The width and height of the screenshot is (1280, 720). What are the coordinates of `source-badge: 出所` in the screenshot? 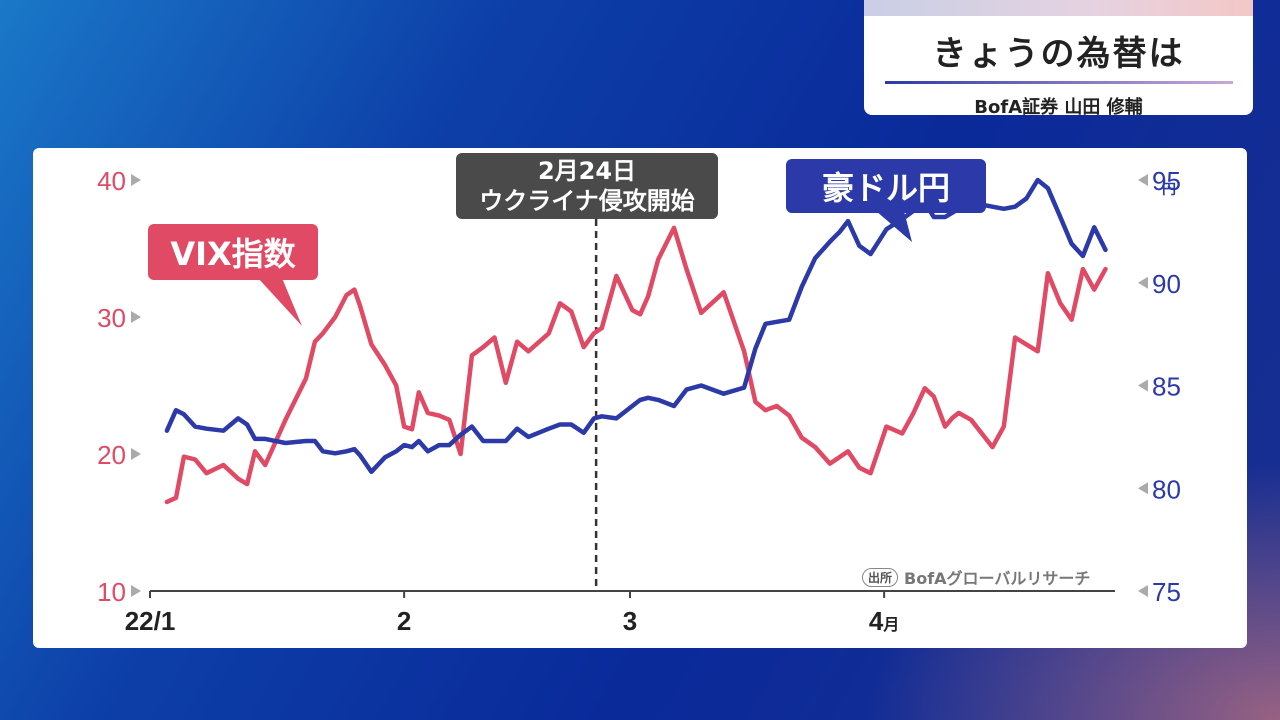 It's located at (880, 577).